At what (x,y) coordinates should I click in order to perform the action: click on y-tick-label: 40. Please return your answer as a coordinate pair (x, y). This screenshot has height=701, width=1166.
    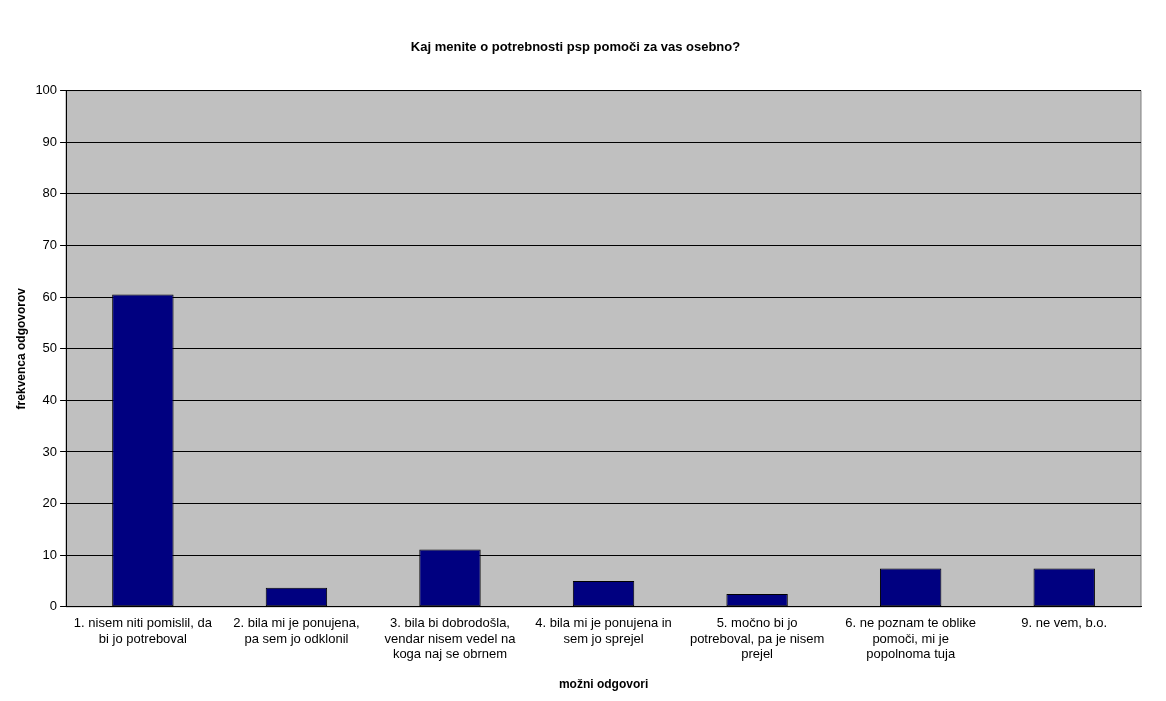
    Looking at the image, I should click on (50, 399).